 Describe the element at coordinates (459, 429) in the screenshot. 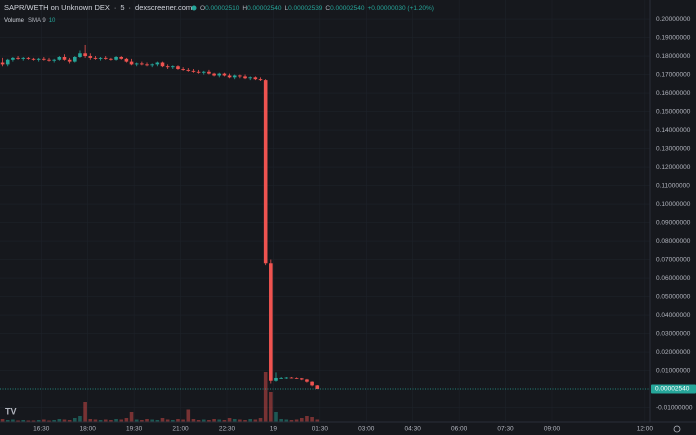

I see `x-tick-label: 06:00` at that location.